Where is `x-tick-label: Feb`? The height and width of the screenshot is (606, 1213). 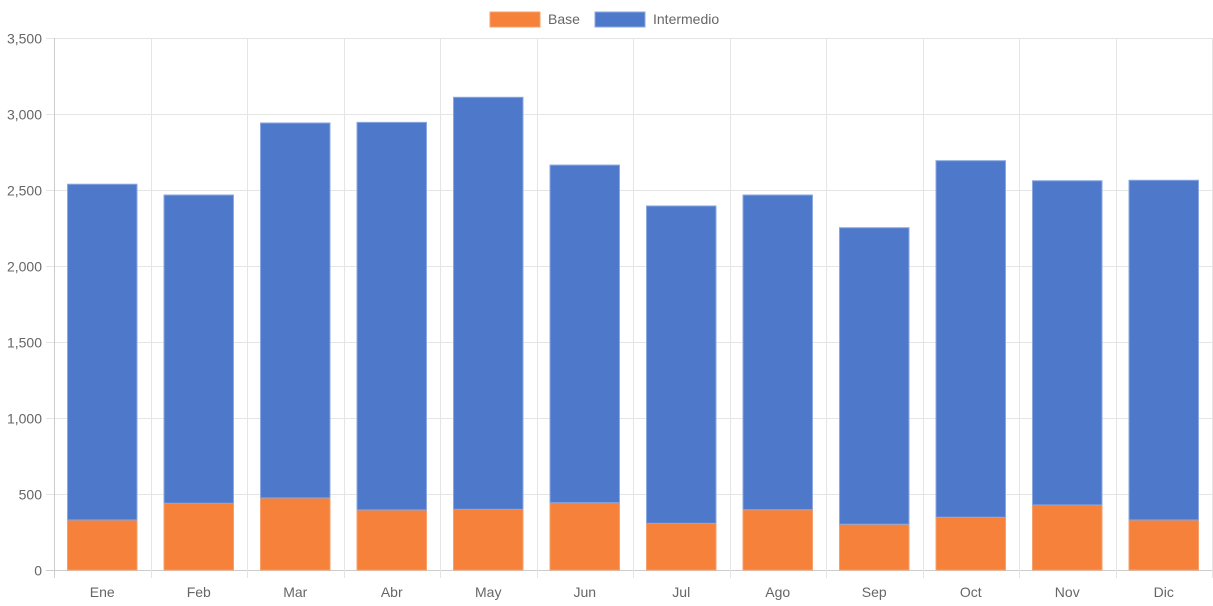
x-tick-label: Feb is located at coordinates (199, 592).